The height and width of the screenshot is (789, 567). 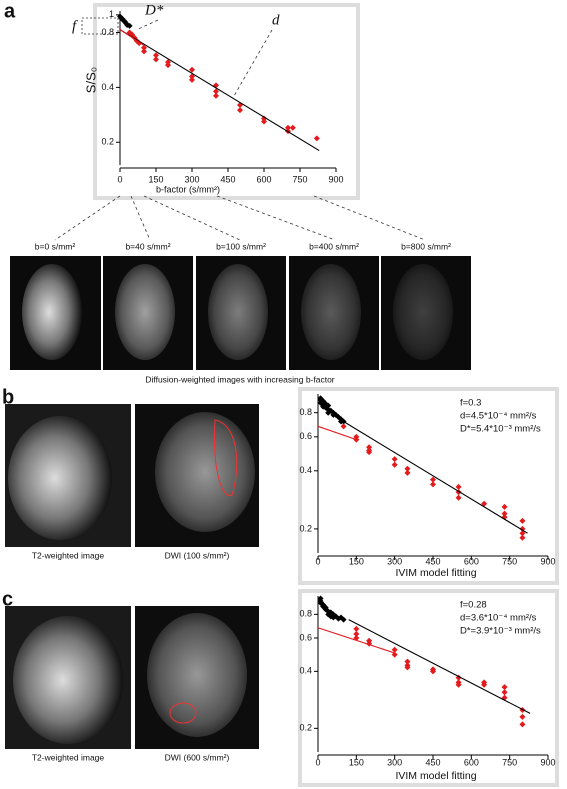 What do you see at coordinates (111, 14) in the screenshot?
I see `y-tick-label: 1` at bounding box center [111, 14].